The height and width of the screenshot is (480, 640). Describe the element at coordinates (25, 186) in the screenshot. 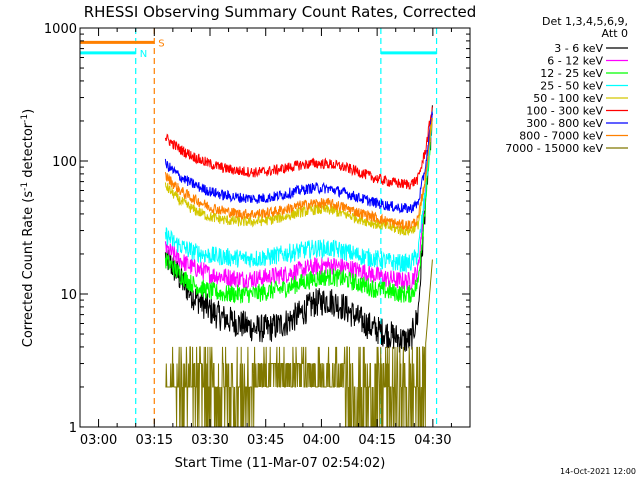

I see `y-axis-label-sup1: -1` at that location.